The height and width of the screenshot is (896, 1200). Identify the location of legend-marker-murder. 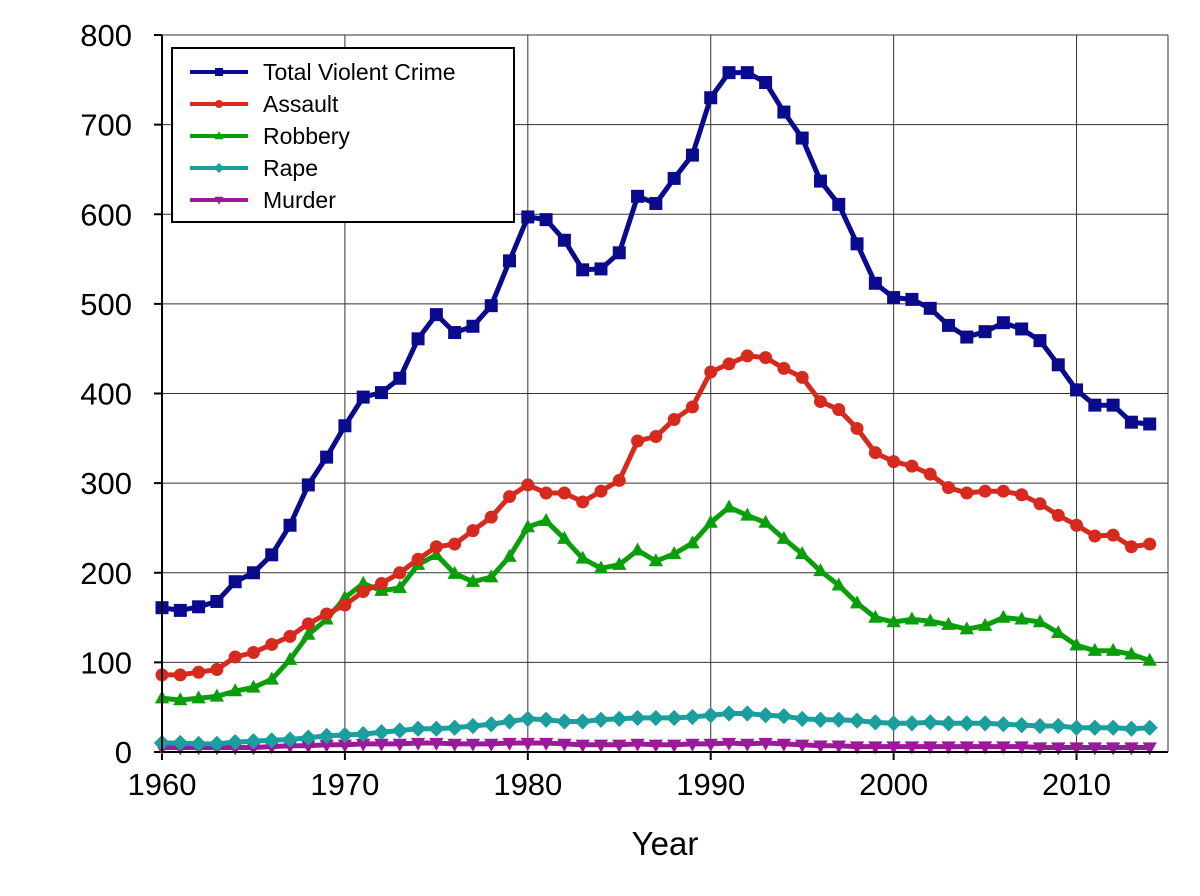
(219, 200).